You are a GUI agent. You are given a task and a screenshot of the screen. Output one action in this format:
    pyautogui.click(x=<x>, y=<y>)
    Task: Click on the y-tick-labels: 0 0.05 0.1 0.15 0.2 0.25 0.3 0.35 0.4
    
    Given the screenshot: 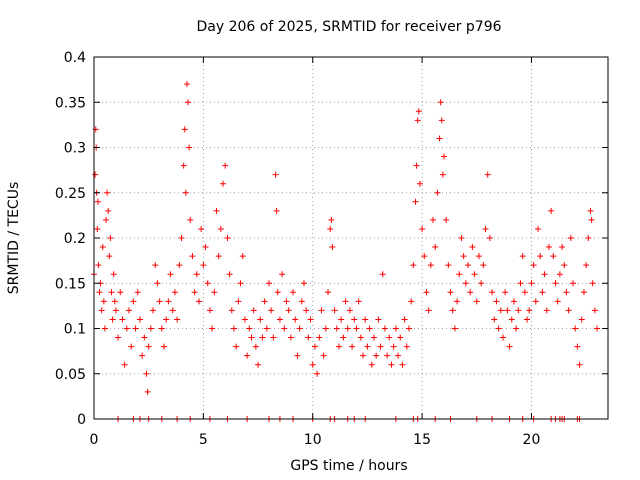 What is the action you would take?
    pyautogui.click(x=70, y=239)
    